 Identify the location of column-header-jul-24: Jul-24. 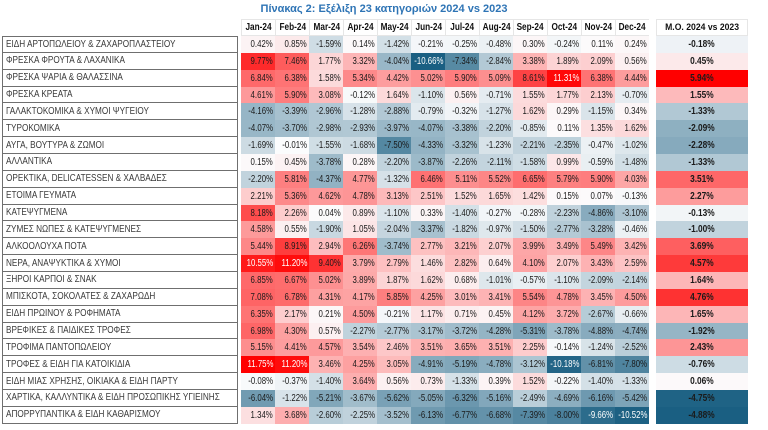
(462, 27).